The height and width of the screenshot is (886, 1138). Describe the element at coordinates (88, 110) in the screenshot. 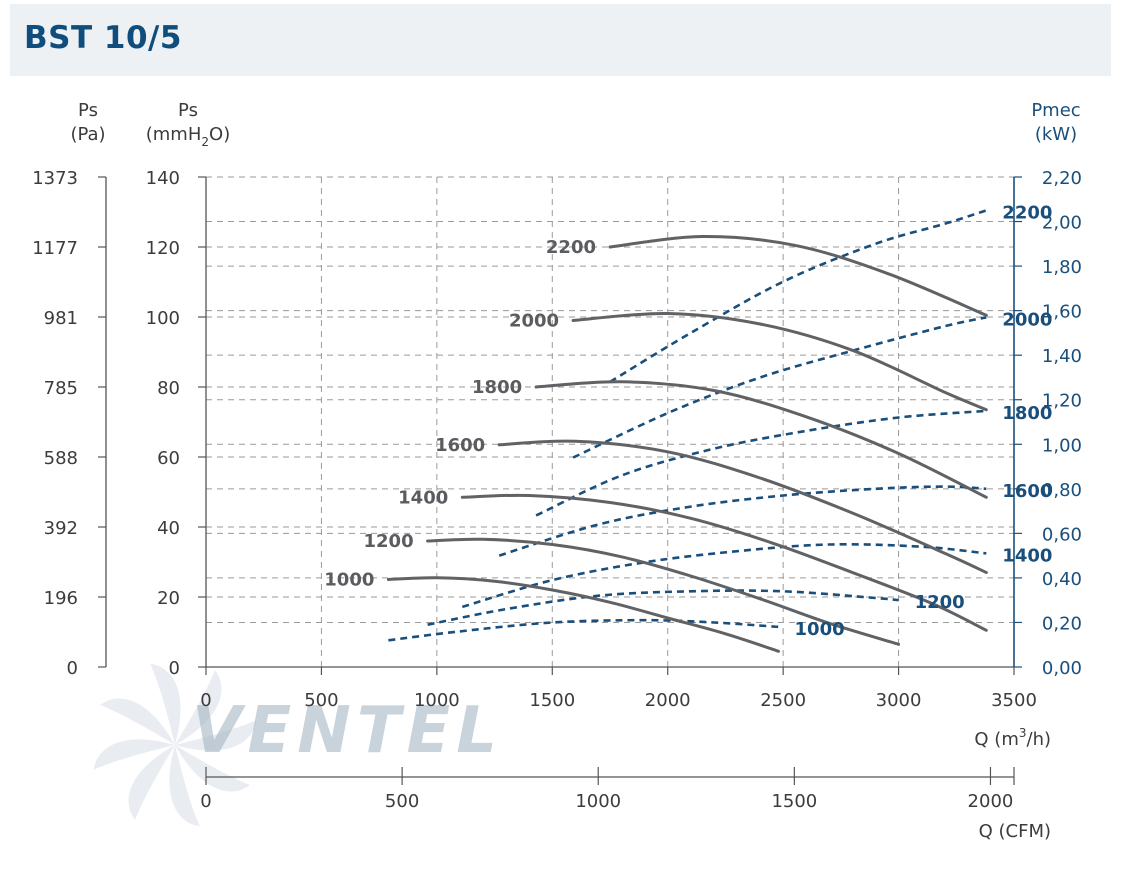

I see `y-label-pa: Ps` at that location.